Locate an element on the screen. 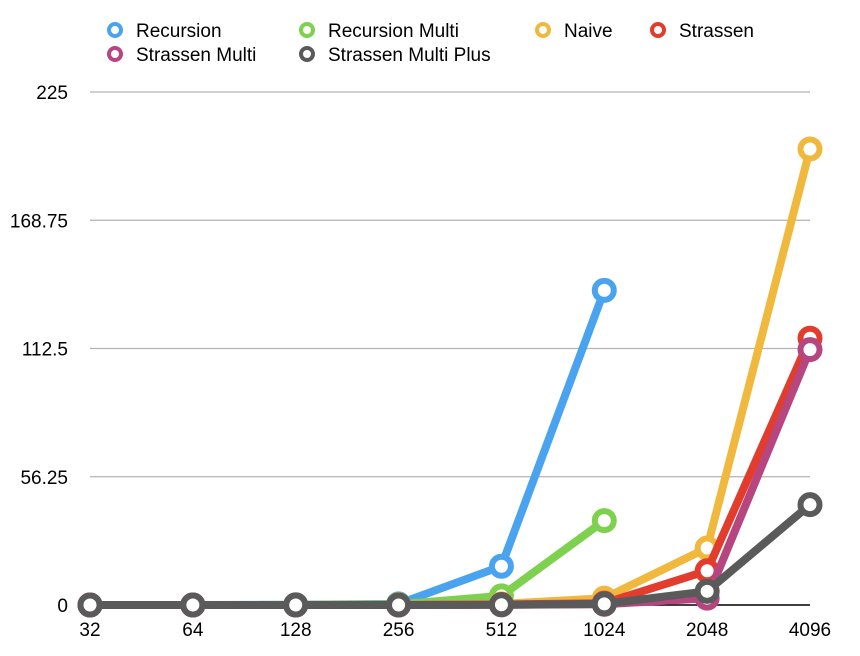  y-axis: 0 56.25 112.5 168.75 225 is located at coordinates (39, 350).